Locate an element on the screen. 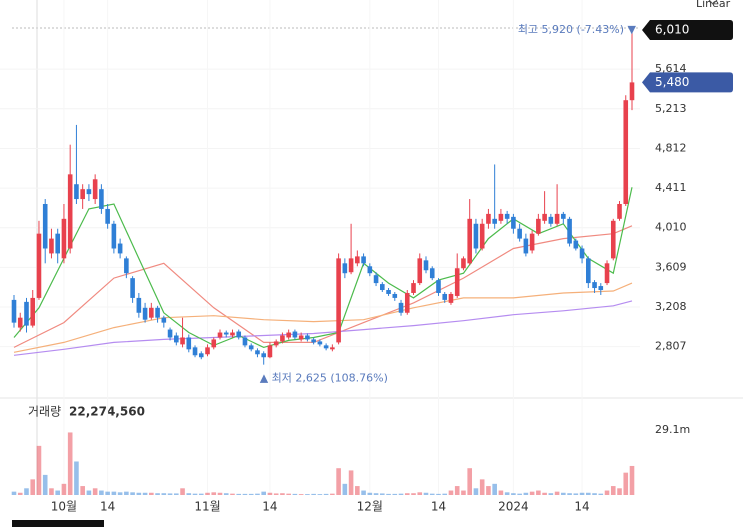 This screenshot has height=527, width=743. x-tick-label: 10월 is located at coordinates (64, 507).